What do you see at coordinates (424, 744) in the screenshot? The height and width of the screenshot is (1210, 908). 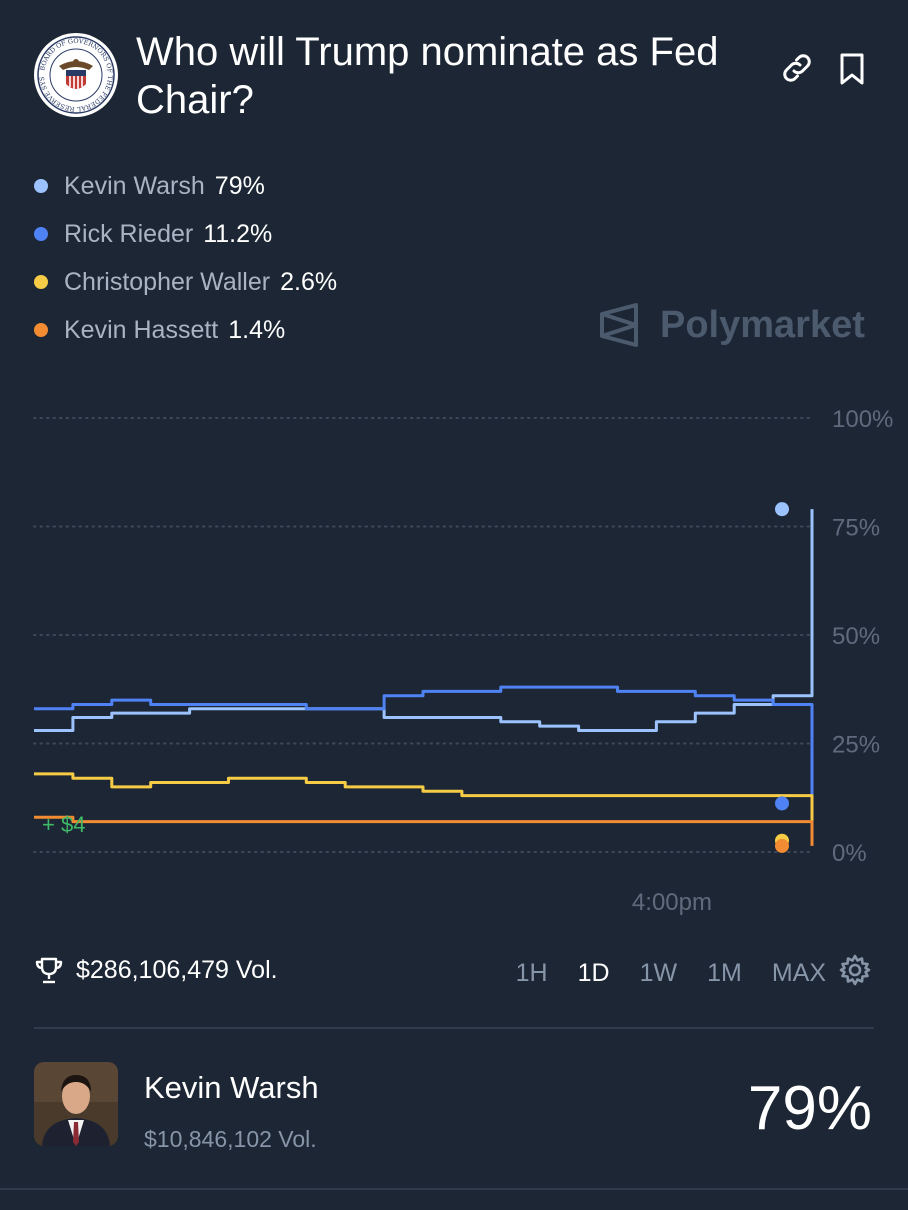 I see `series-line-rick-rieder` at bounding box center [424, 744].